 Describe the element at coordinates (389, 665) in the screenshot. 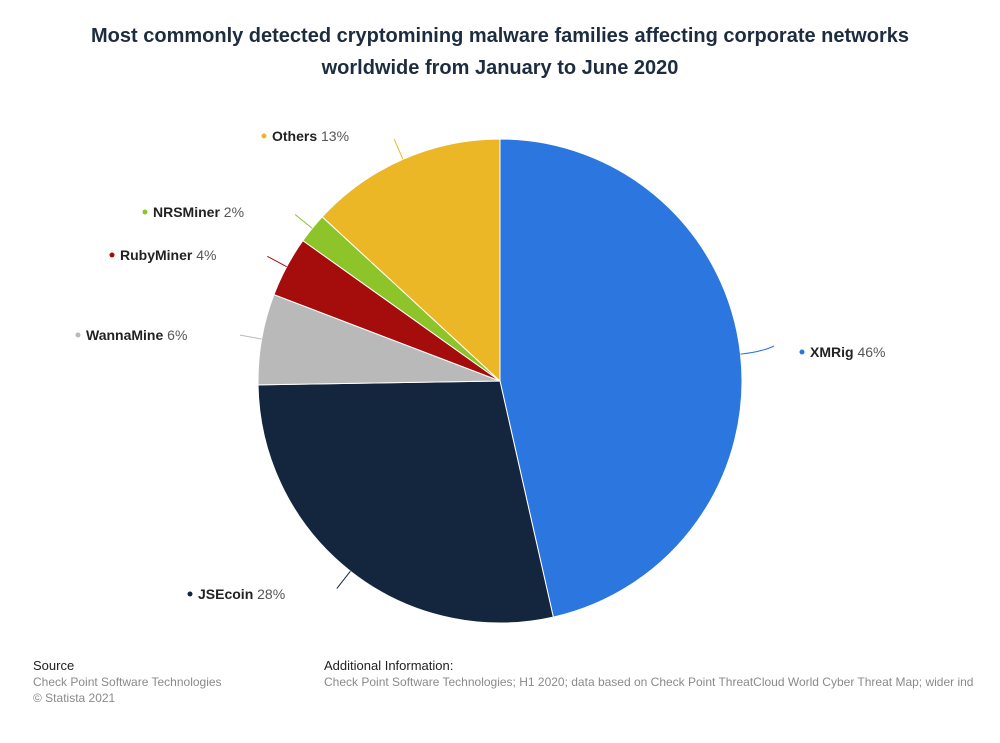

I see `additional-info-heading: Additional Information:` at that location.